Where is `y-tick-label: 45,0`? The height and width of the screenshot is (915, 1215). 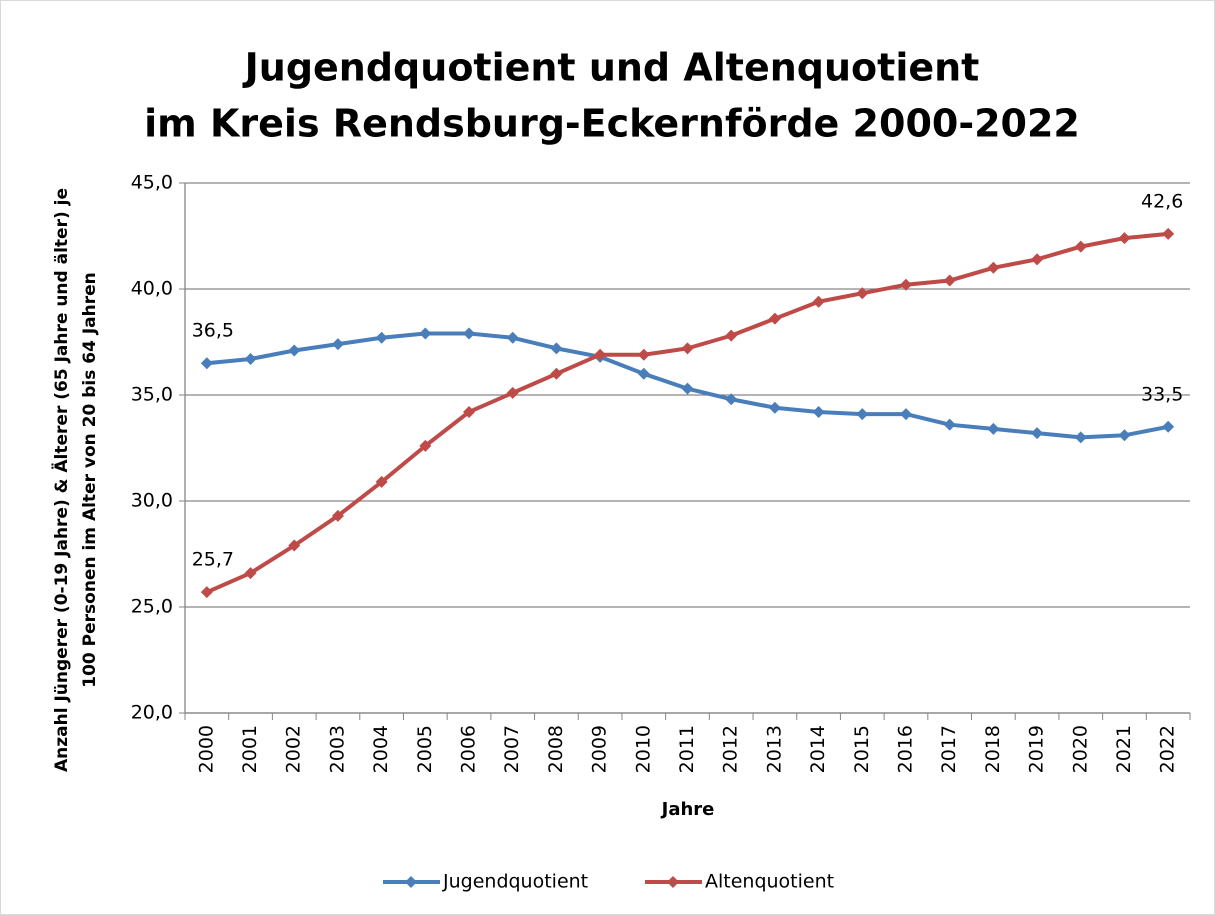 y-tick-label: 45,0 is located at coordinates (152, 183).